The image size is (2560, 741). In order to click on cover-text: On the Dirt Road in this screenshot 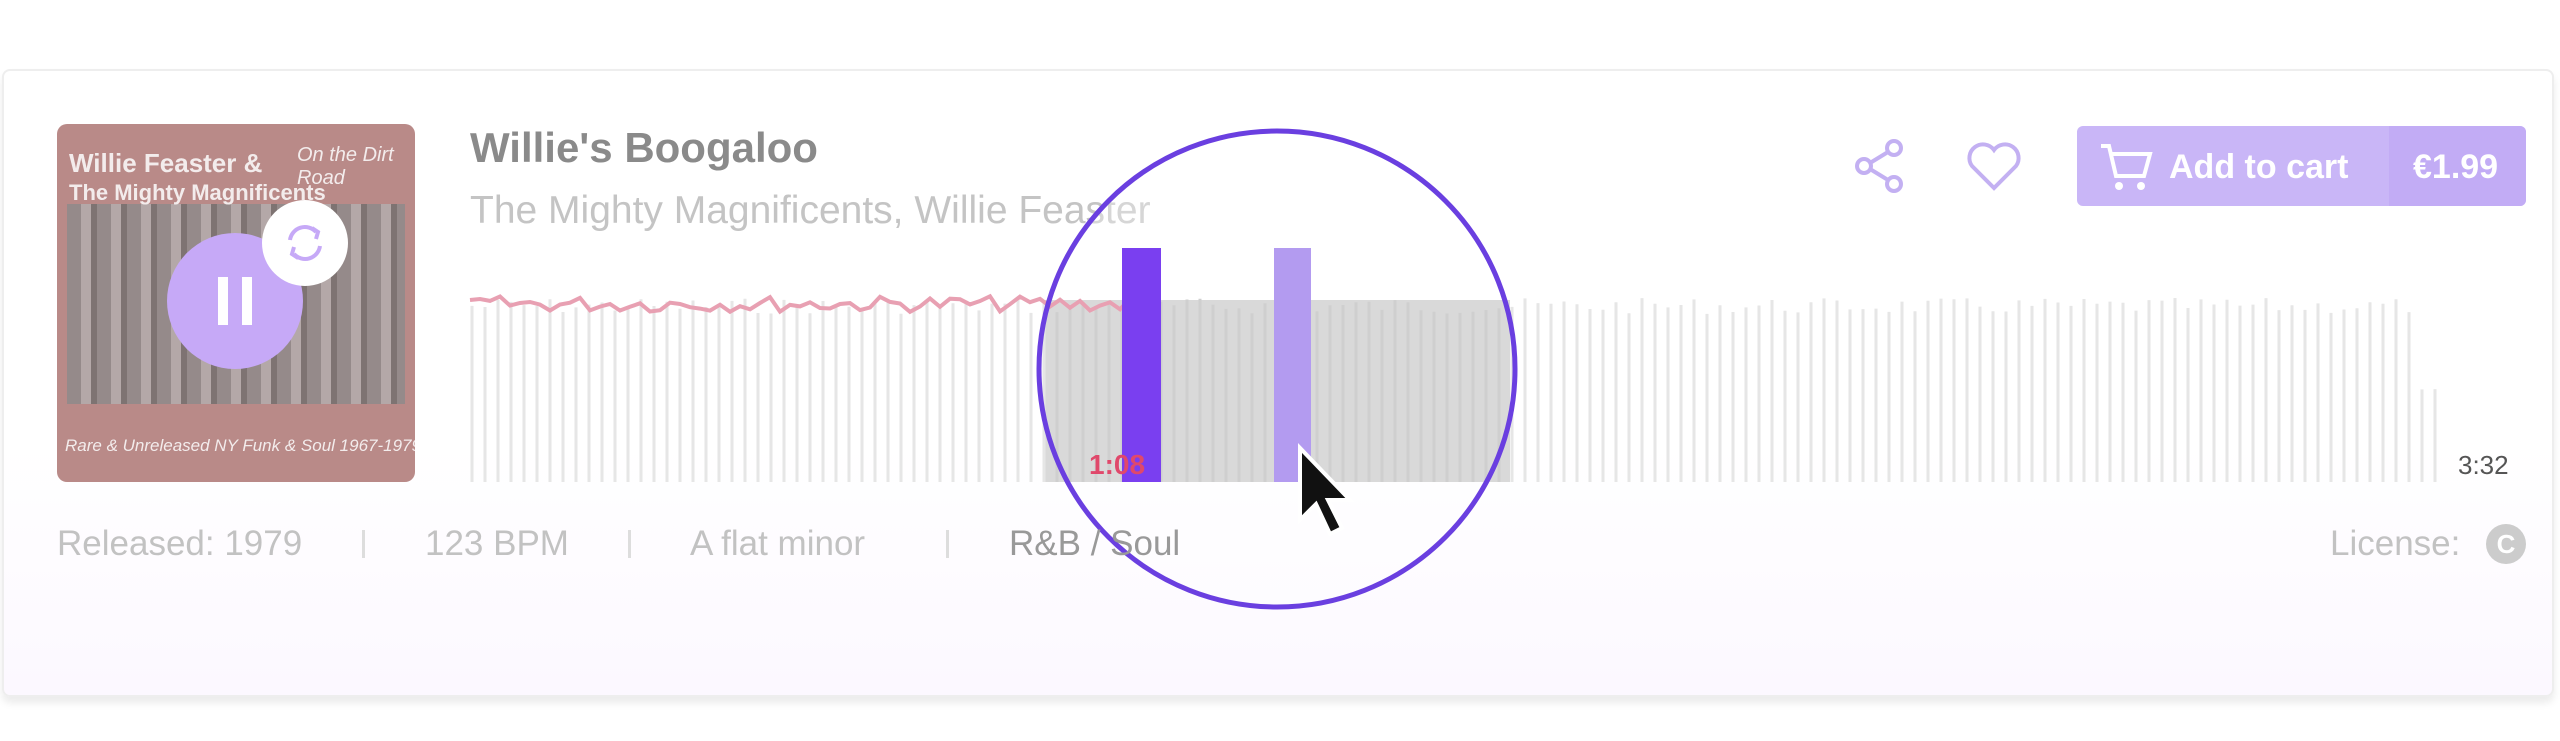, I will do `click(345, 166)`.